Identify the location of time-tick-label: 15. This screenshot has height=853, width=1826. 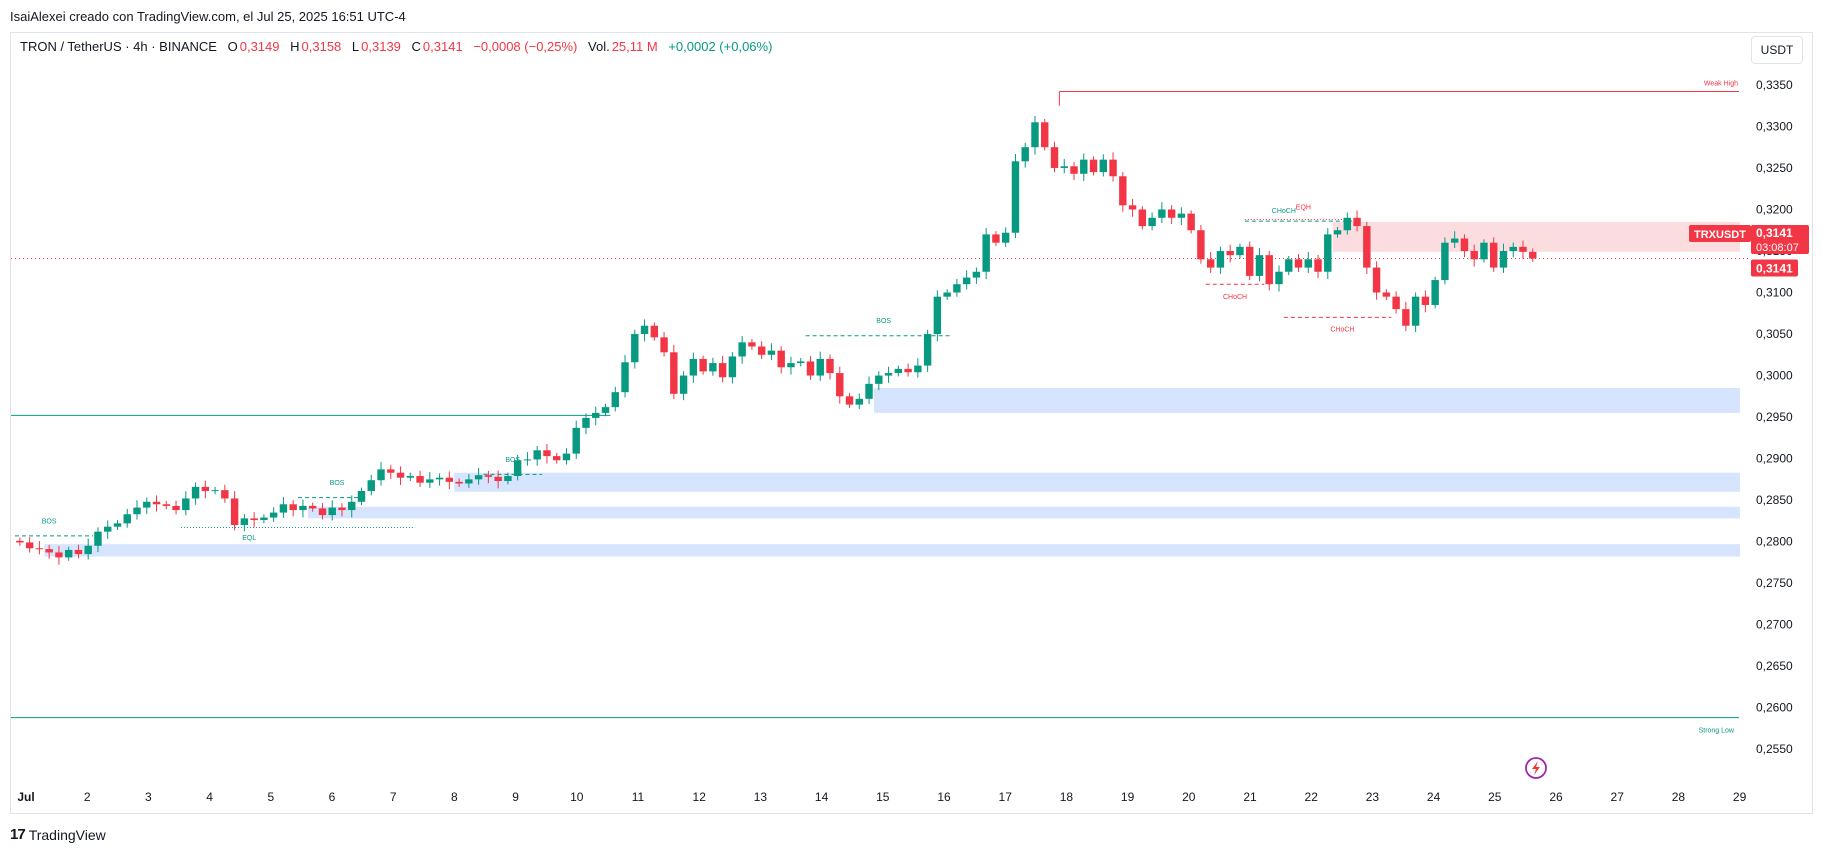
(883, 797).